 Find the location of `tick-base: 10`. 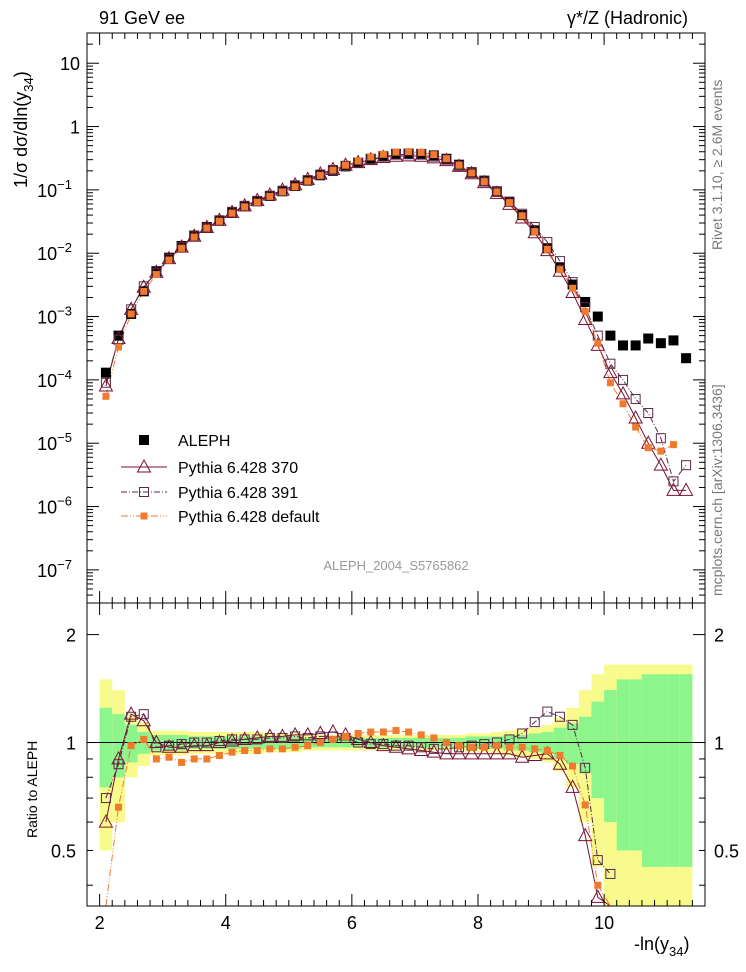

tick-base: 10 is located at coordinates (47, 508).